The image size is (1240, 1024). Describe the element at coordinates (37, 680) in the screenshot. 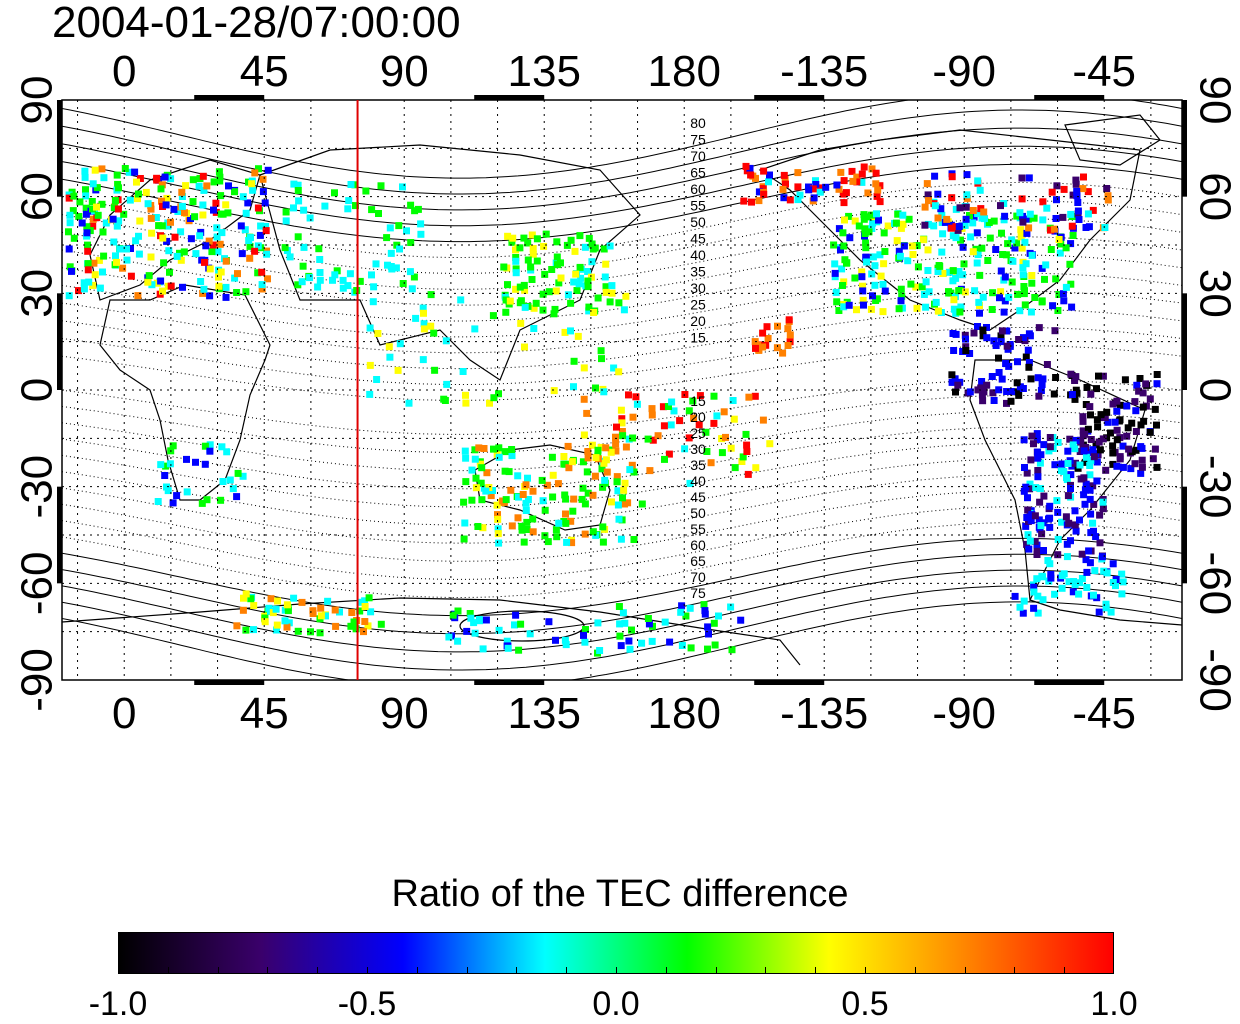

I see `left-latitude-label: -90` at that location.